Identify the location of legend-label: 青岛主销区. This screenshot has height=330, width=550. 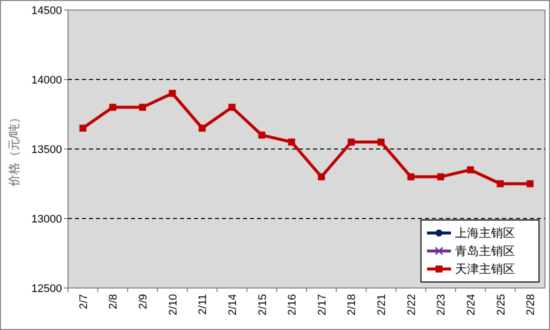
(485, 251).